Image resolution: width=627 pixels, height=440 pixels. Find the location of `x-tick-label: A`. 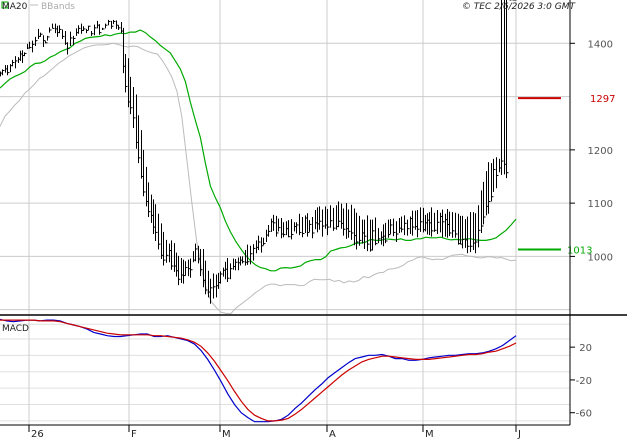

x-tick-label: A is located at coordinates (332, 434).